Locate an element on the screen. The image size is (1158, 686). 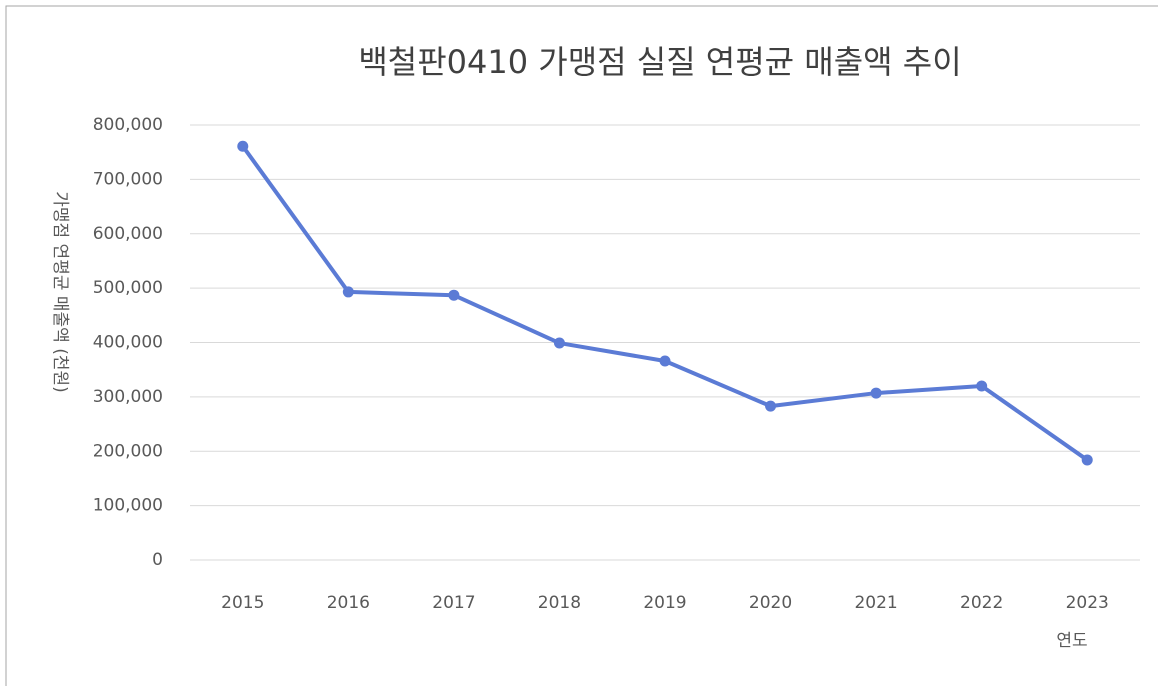
x-tick-label: 2021 is located at coordinates (875, 603).